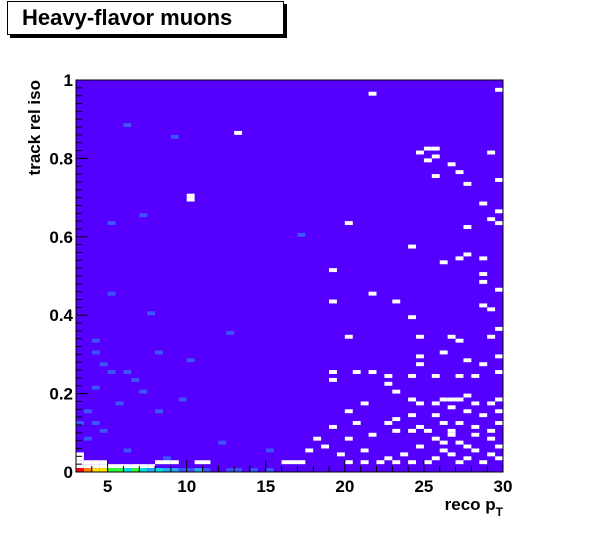  Describe the element at coordinates (145, 18) in the screenshot. I see `chart-title: Heavy-flavor muons` at that location.